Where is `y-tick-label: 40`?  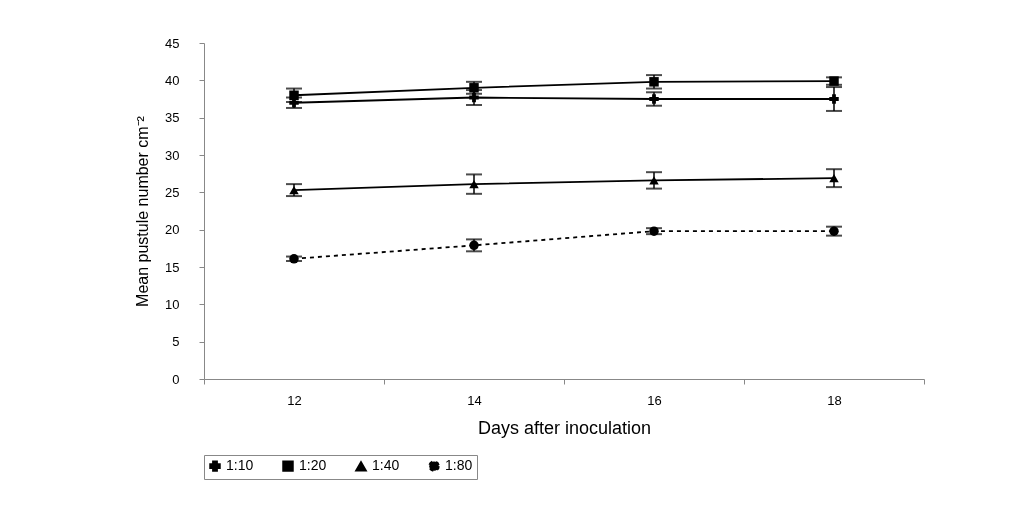
y-tick-label: 40 is located at coordinates (172, 80).